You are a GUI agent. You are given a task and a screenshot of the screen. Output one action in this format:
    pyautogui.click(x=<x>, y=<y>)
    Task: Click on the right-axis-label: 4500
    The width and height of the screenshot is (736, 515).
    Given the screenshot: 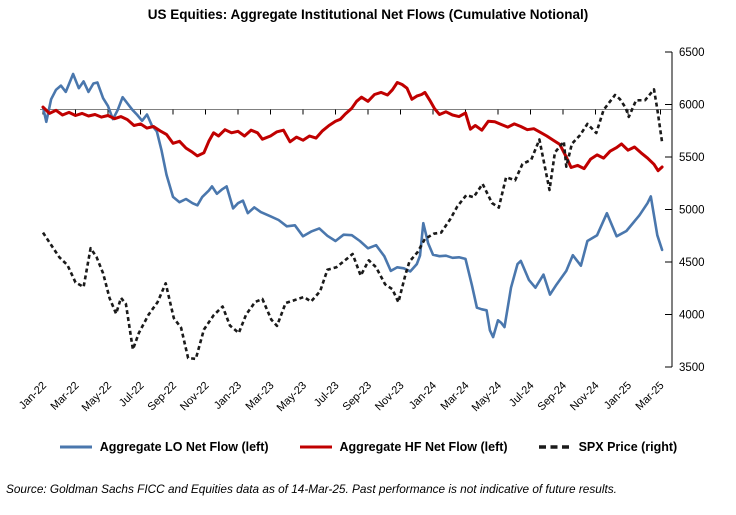 What is the action you would take?
    pyautogui.click(x=692, y=263)
    